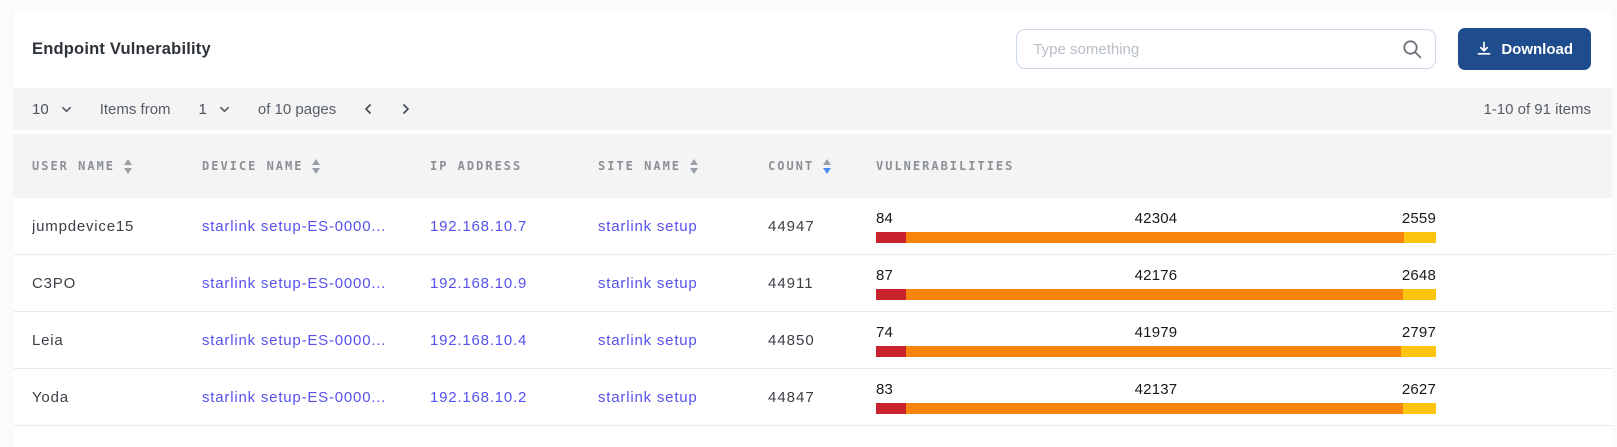  What do you see at coordinates (1235, 166) in the screenshot?
I see `column-header-vulnerabilities: VULNERABILITIES` at bounding box center [1235, 166].